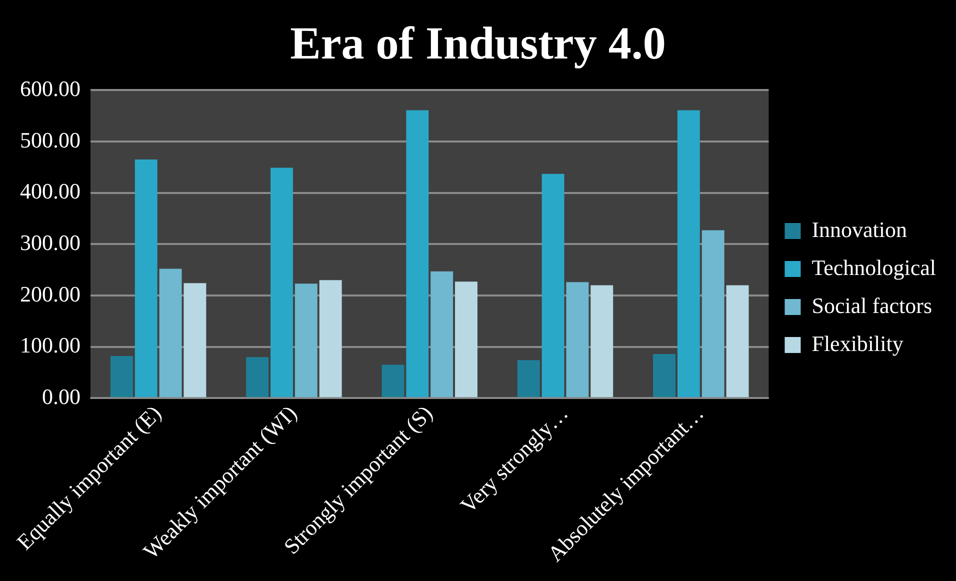  I want to click on y-tick-label: 600.00, so click(50, 88).